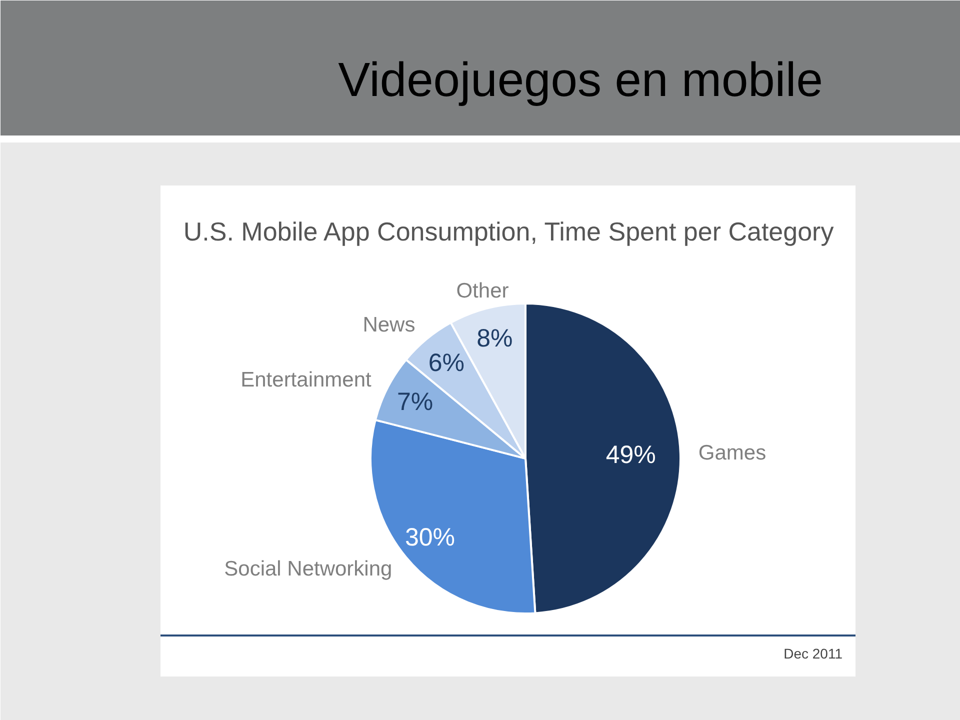 Image resolution: width=960 pixels, height=720 pixels. What do you see at coordinates (631, 455) in the screenshot?
I see `data-label: 49%` at bounding box center [631, 455].